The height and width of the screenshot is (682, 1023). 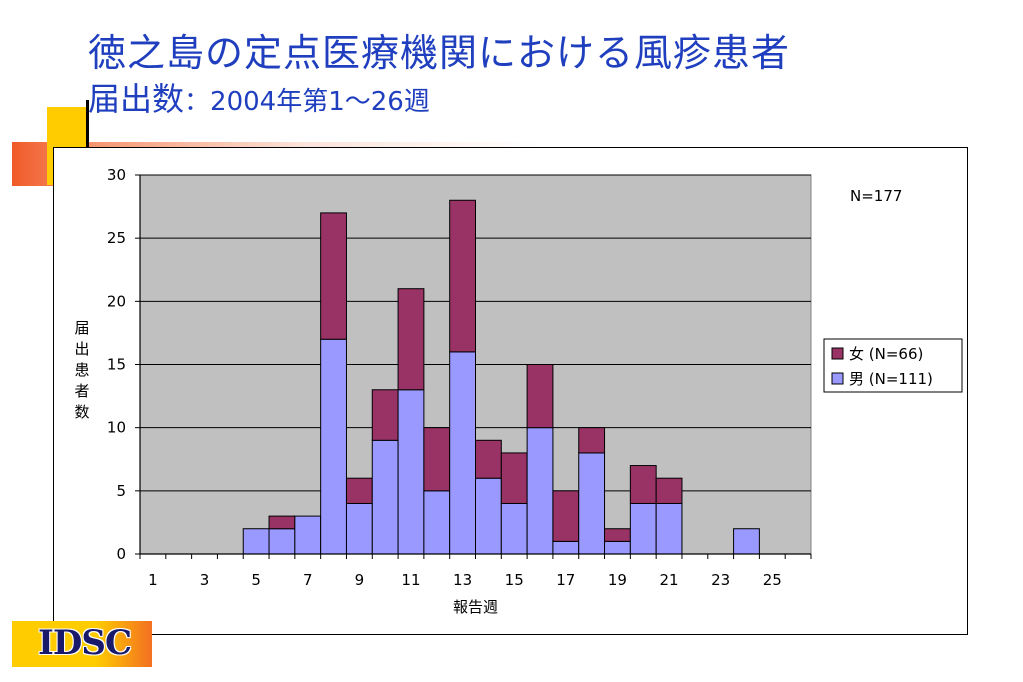 I want to click on y-tick-label: 25, so click(x=116, y=238).